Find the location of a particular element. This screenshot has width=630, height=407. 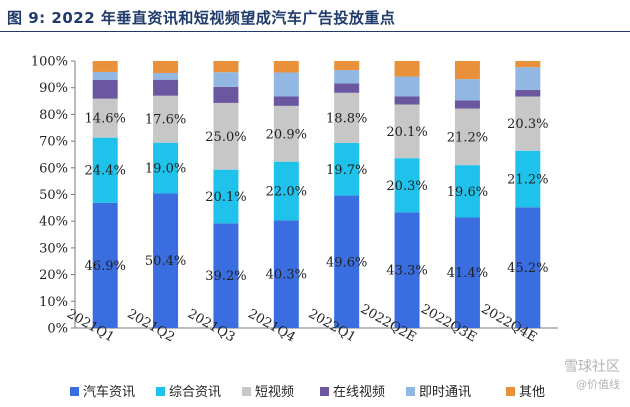

data-label-auto_news: 43.3% is located at coordinates (406, 271).